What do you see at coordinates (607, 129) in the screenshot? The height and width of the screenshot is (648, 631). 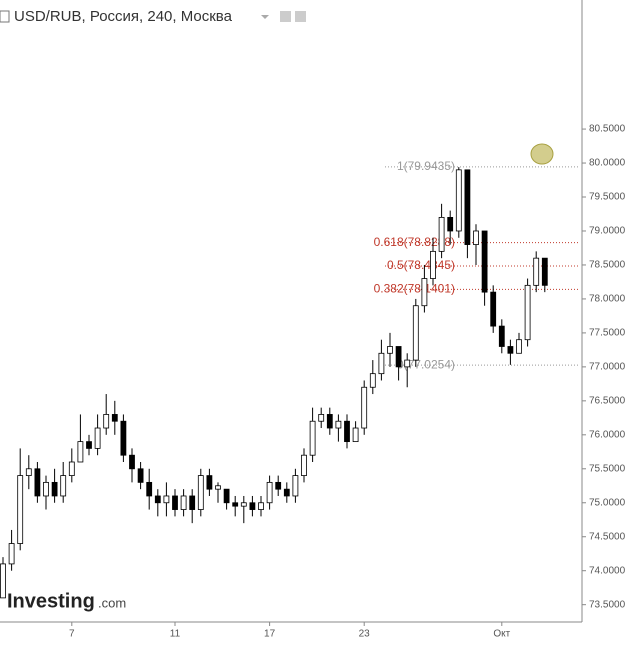 I see `y-tick-label: 80.5000` at bounding box center [607, 129].